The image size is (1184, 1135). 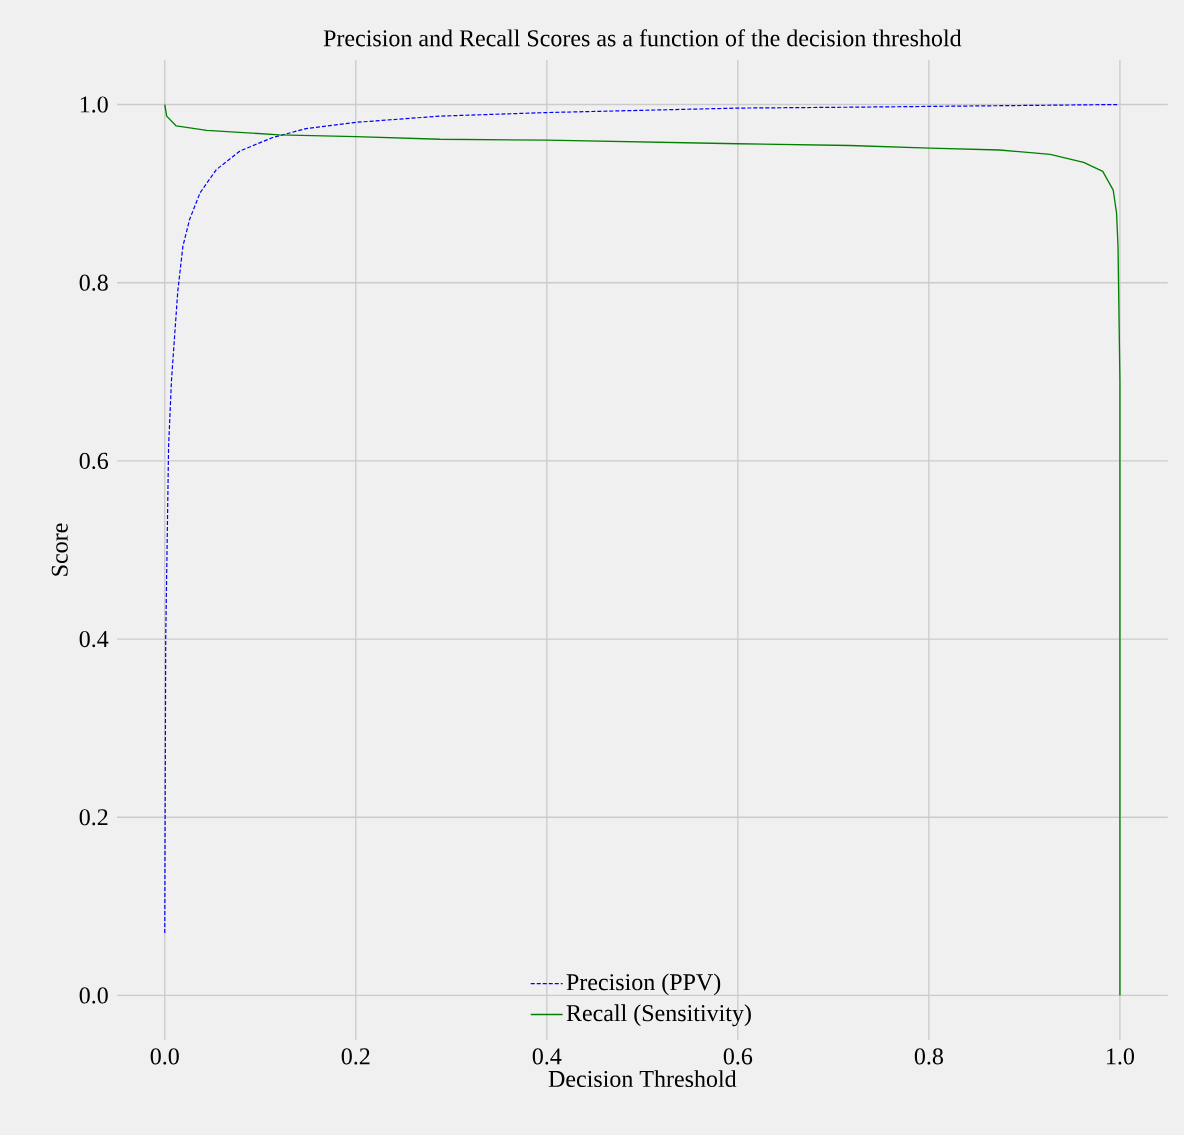 What do you see at coordinates (59, 549) in the screenshot?
I see `y-axis-title: Score` at bounding box center [59, 549].